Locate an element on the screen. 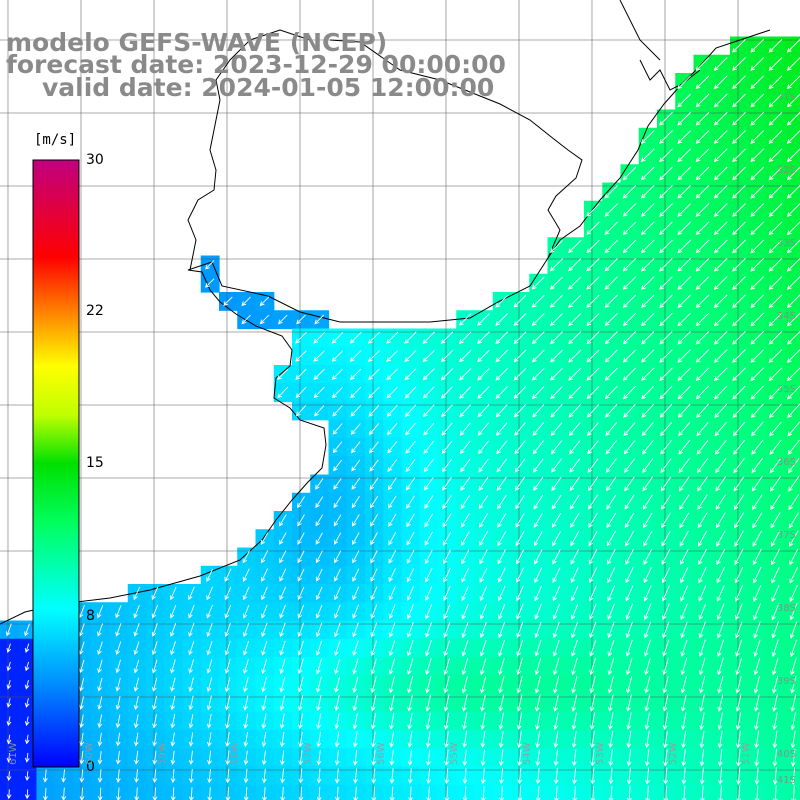 Image resolution: width=800 pixels, height=800 pixels. lon-label-52w: 52W is located at coordinates (673, 753).